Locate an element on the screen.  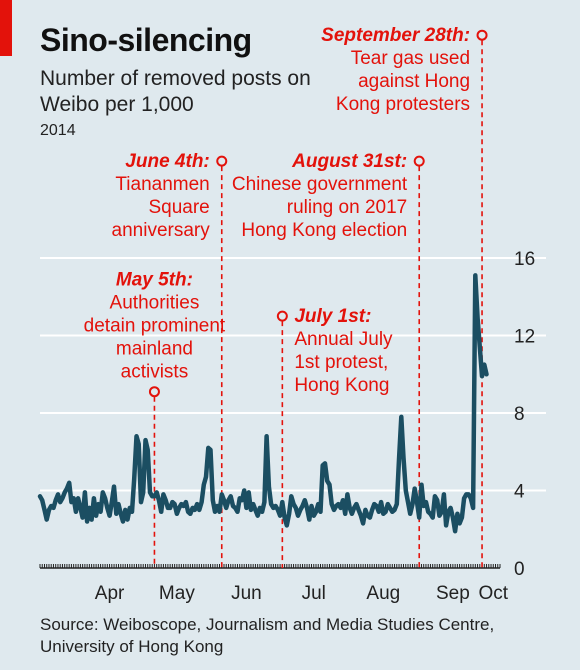
annotation-text: Tiananmen is located at coordinates (162, 184).